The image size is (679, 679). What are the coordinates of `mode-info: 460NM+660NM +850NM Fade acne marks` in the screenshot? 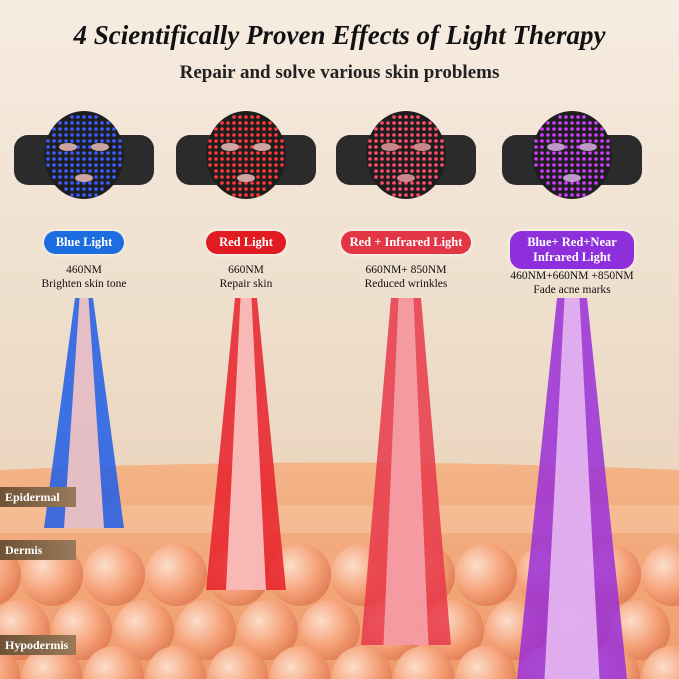 It's located at (572, 283).